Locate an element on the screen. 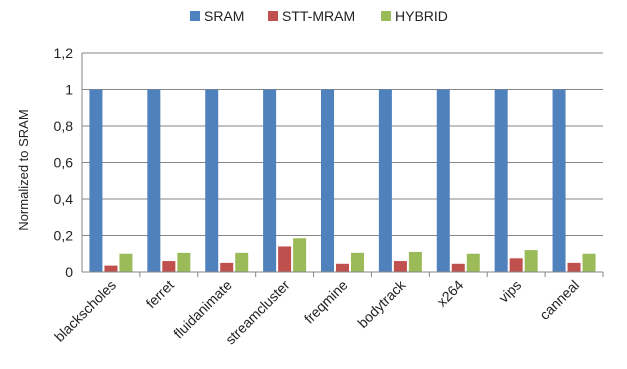 This screenshot has width=627, height=369. legend: SRAM STT-MRAM HYBRID is located at coordinates (319, 16).